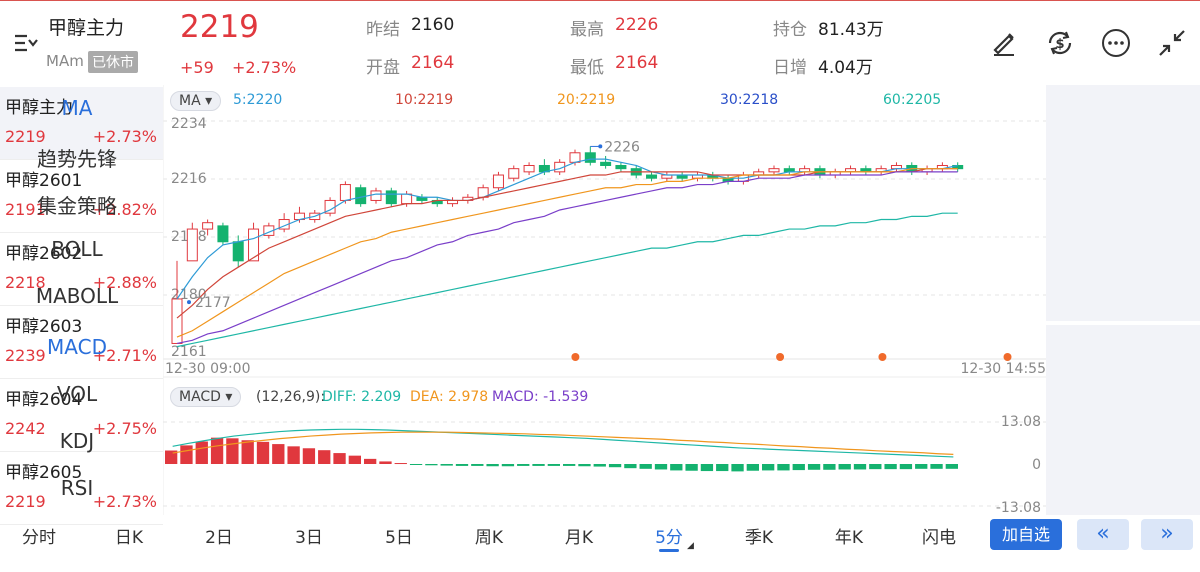  What do you see at coordinates (579, 538) in the screenshot?
I see `period-tab: 月K` at bounding box center [579, 538].